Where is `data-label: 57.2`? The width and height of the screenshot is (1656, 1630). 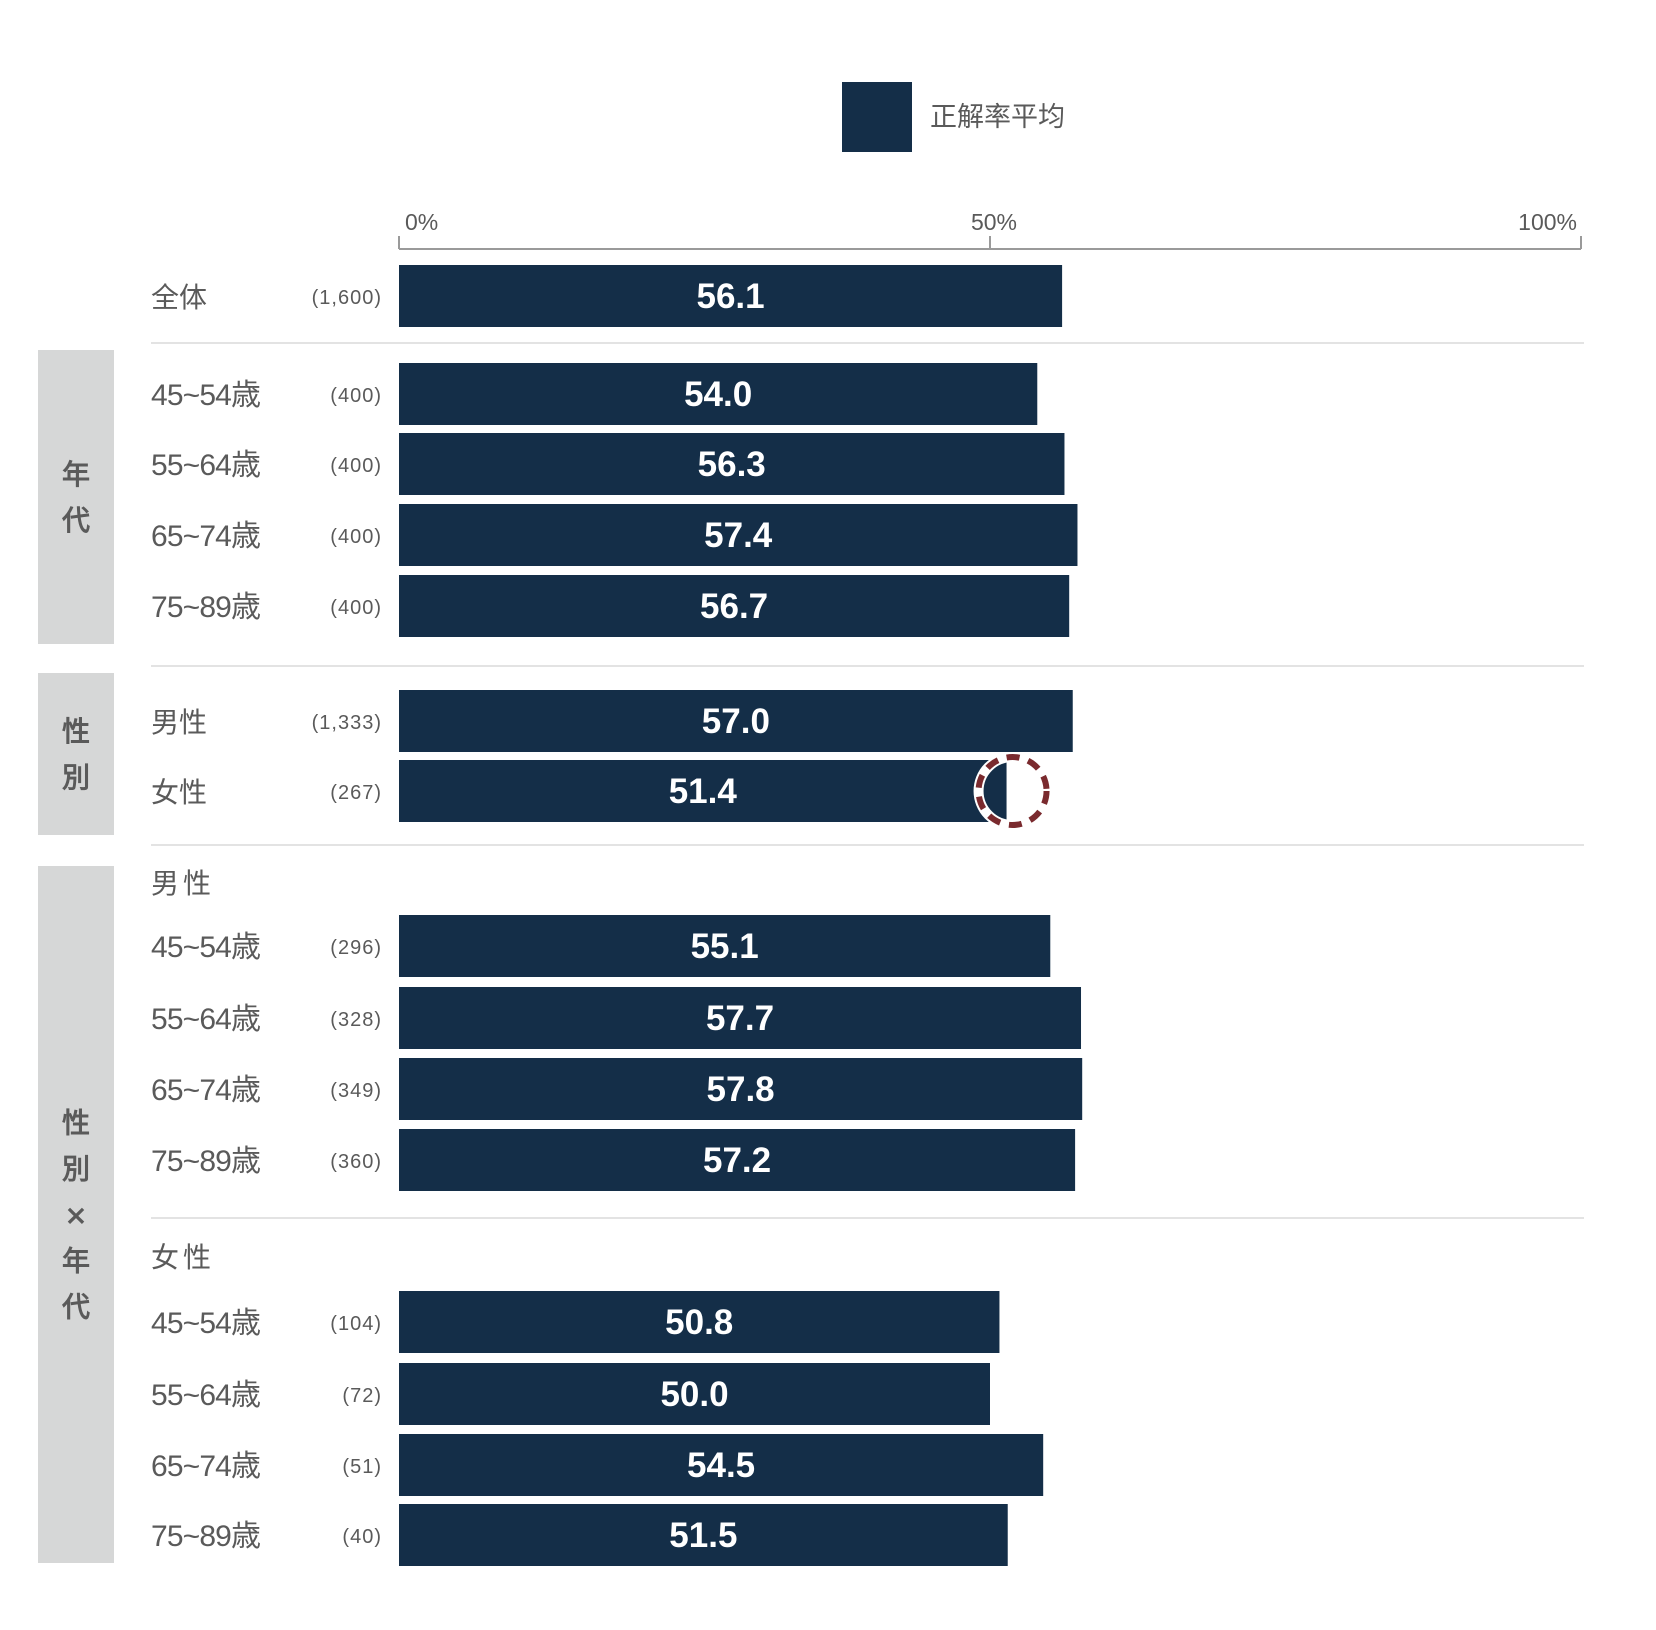 data-label: 57.2 is located at coordinates (737, 1160).